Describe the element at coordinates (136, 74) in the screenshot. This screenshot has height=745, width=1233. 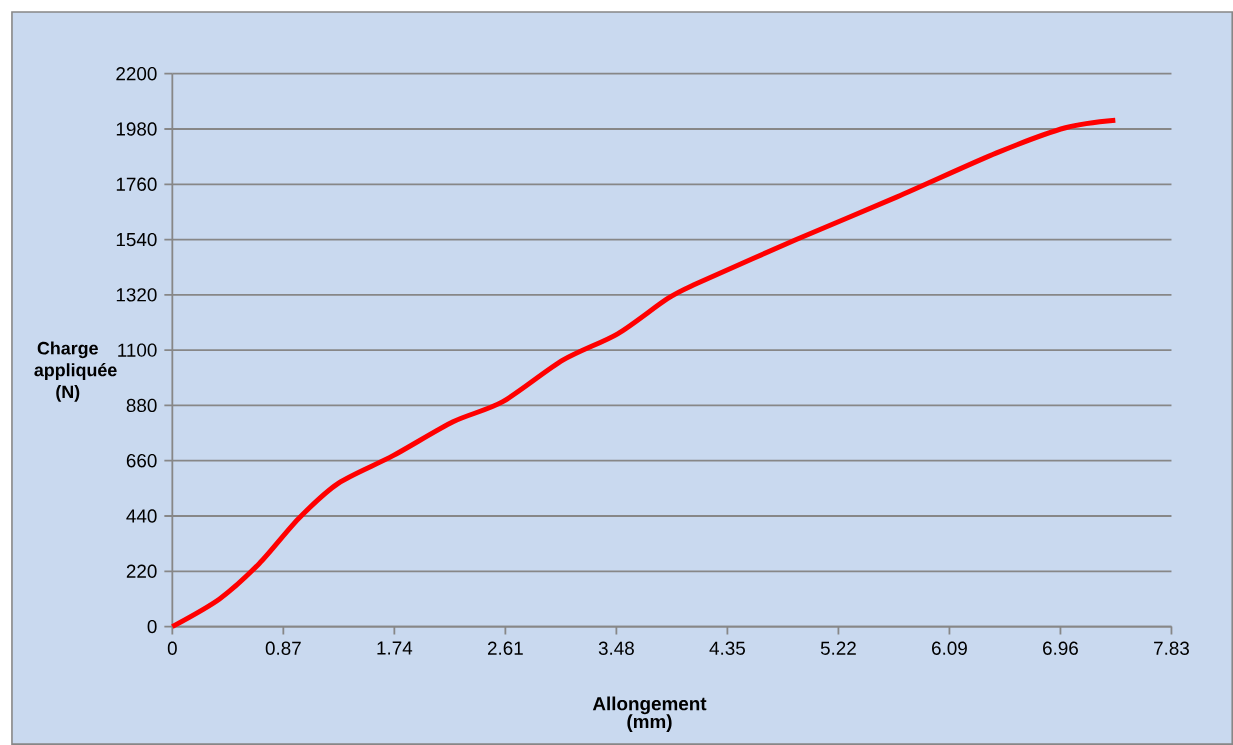
I see `y-tick-label: 2200` at that location.